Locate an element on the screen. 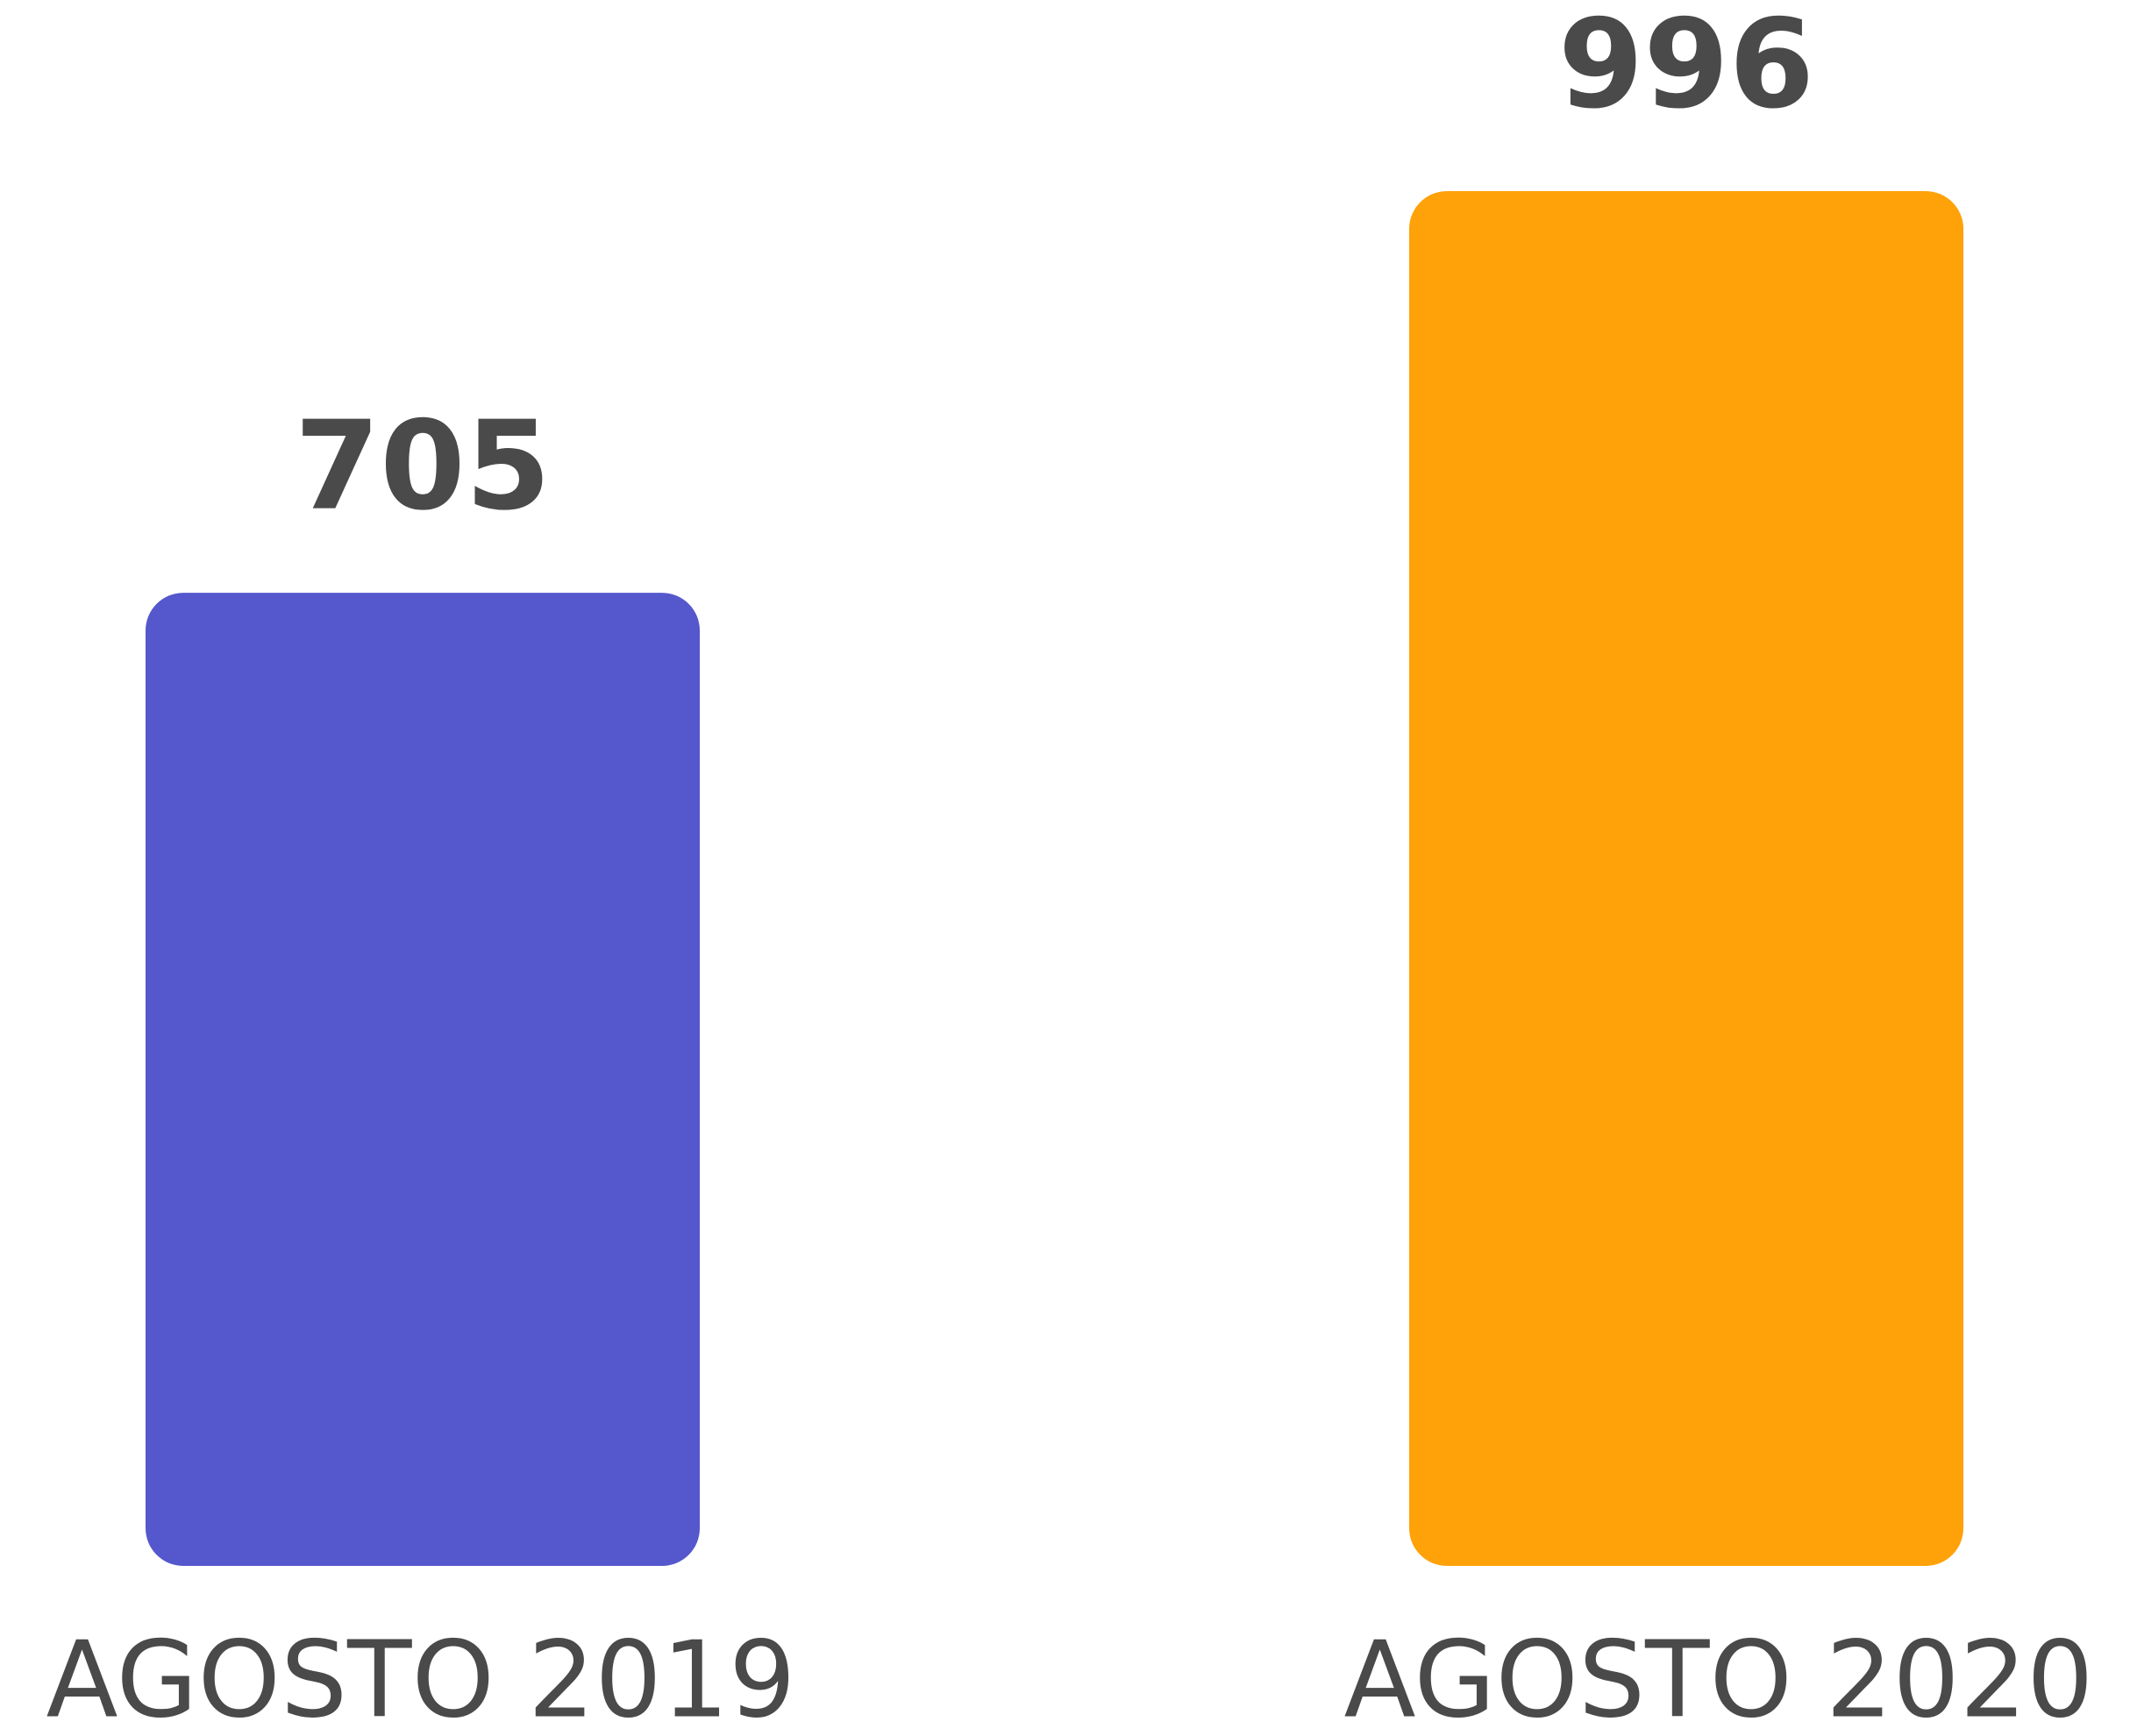 This screenshot has height=1736, width=2130. x-tick-label: AGOSTO 2019 is located at coordinates (421, 1678).